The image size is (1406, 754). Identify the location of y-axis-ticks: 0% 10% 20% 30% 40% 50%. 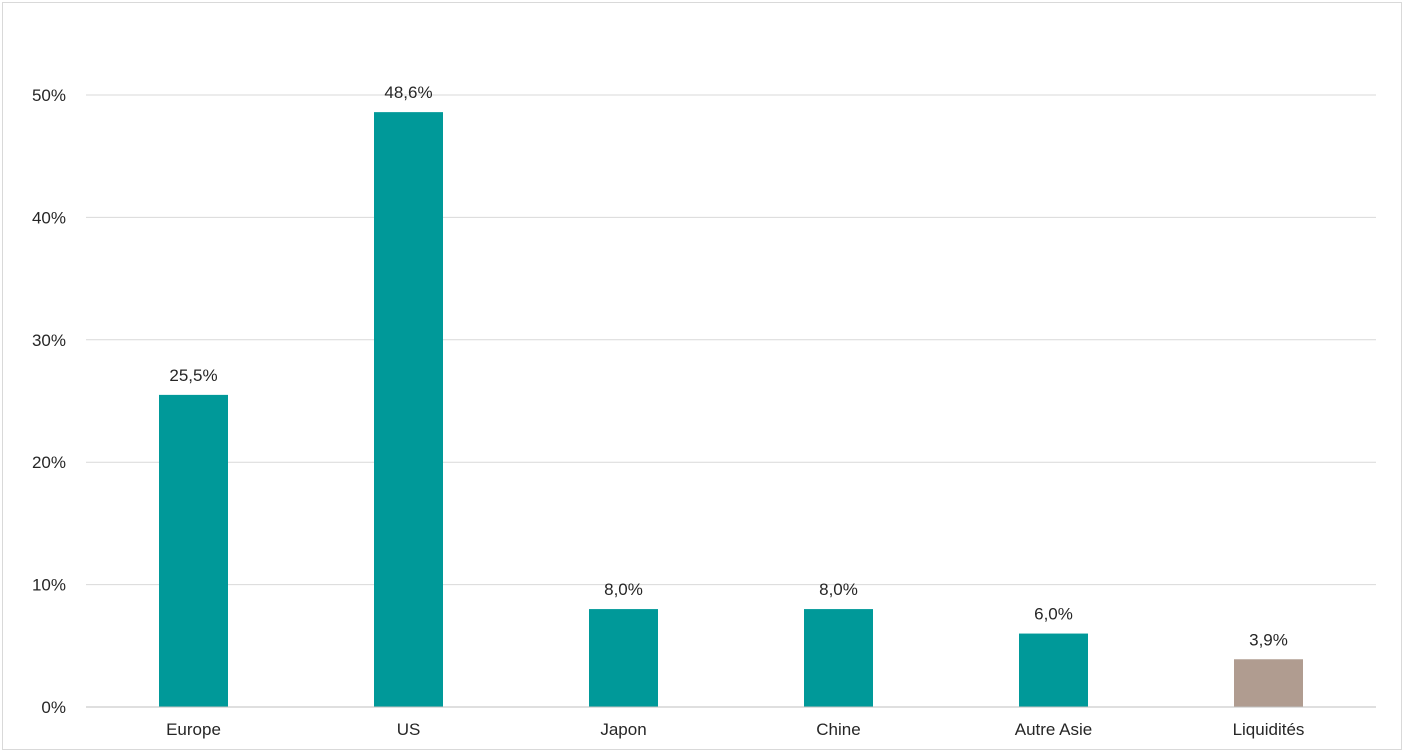
(49, 401).